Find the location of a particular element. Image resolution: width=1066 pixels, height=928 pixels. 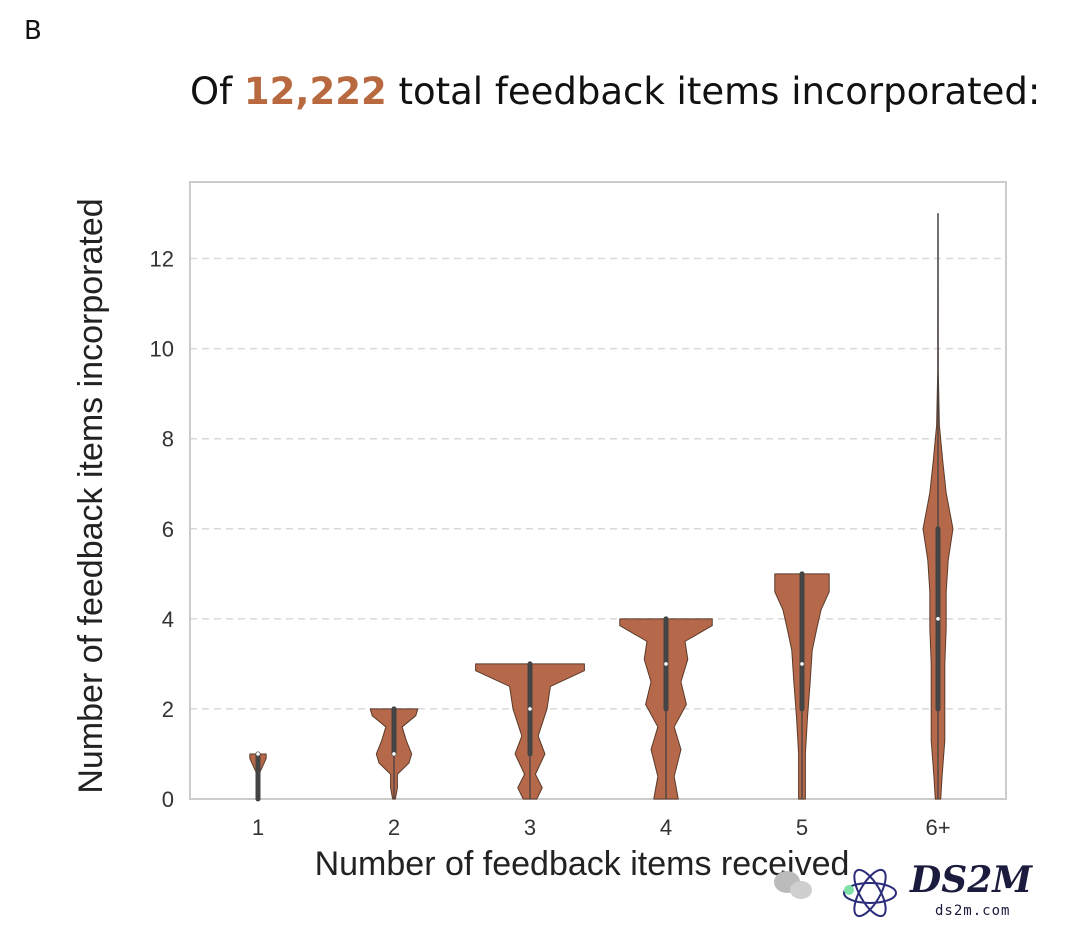

violin-6+ is located at coordinates (938, 506).